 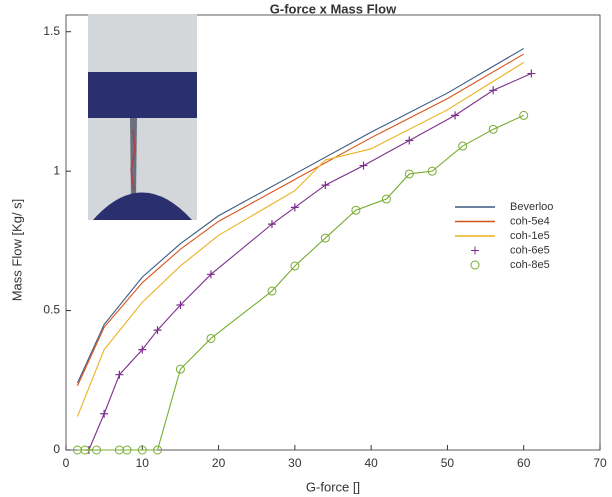 What do you see at coordinates (530, 265) in the screenshot?
I see `legend-label: coh-8e5` at bounding box center [530, 265].